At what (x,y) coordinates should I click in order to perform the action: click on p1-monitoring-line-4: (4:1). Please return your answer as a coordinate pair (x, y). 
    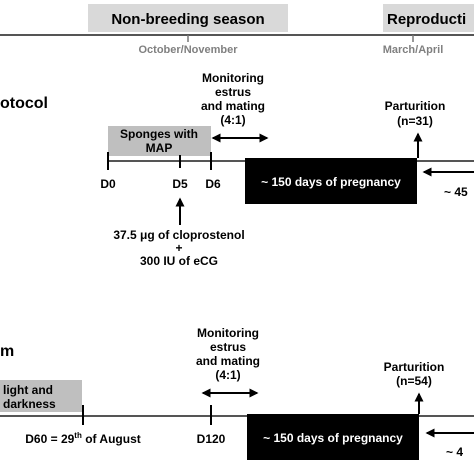
    Looking at the image, I should click on (232, 120).